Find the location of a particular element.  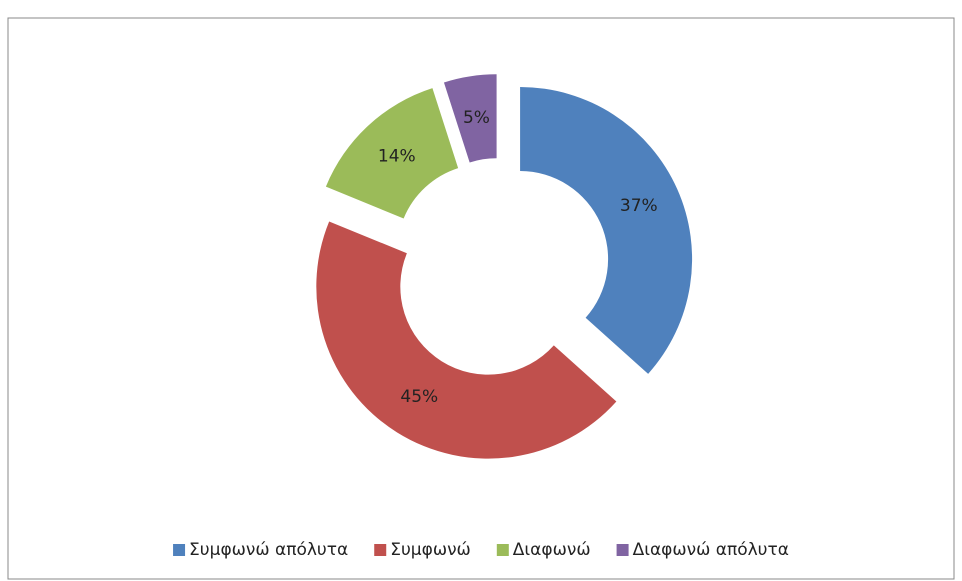

data-label: 14% is located at coordinates (397, 156).